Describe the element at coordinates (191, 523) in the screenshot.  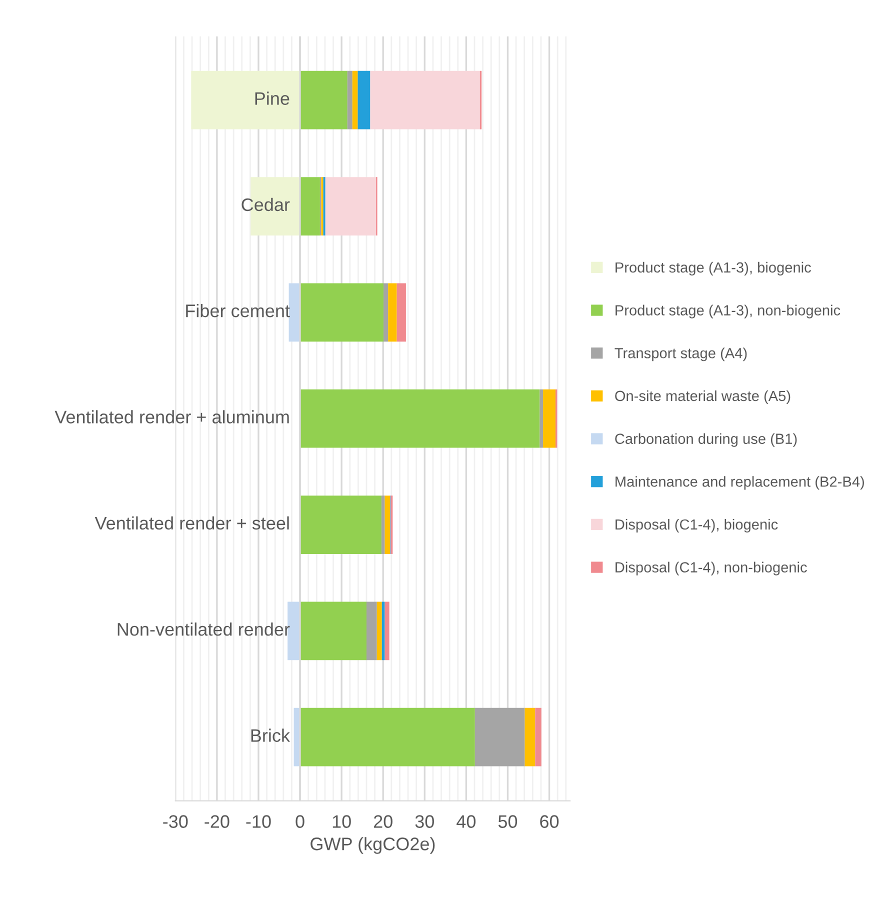
I see `y-tick-label: Ventilated render + steel` at that location.